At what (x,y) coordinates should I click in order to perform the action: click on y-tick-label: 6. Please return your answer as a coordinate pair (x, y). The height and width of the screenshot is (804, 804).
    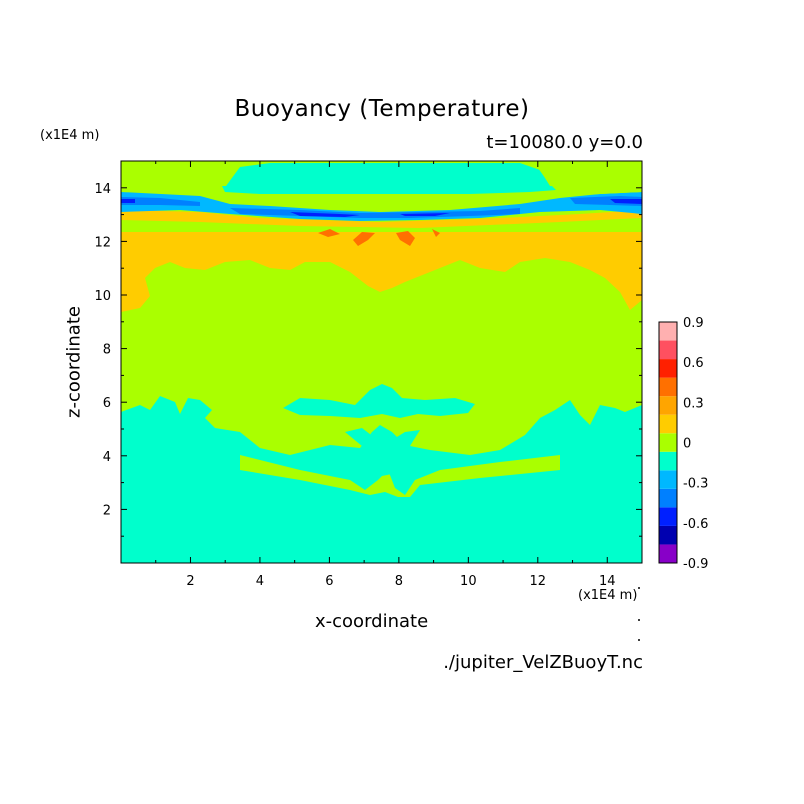
    Looking at the image, I should click on (107, 403).